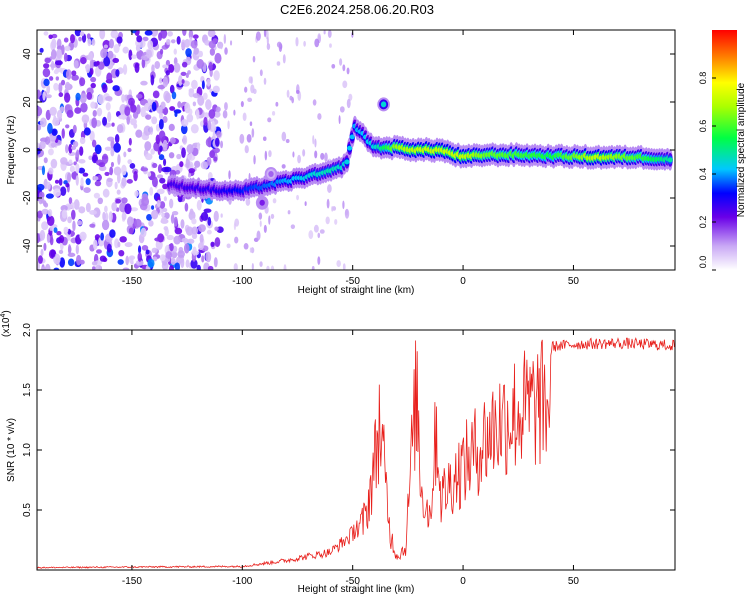  What do you see at coordinates (703, 174) in the screenshot?
I see `colorbar-tick-label: 0.4` at bounding box center [703, 174].